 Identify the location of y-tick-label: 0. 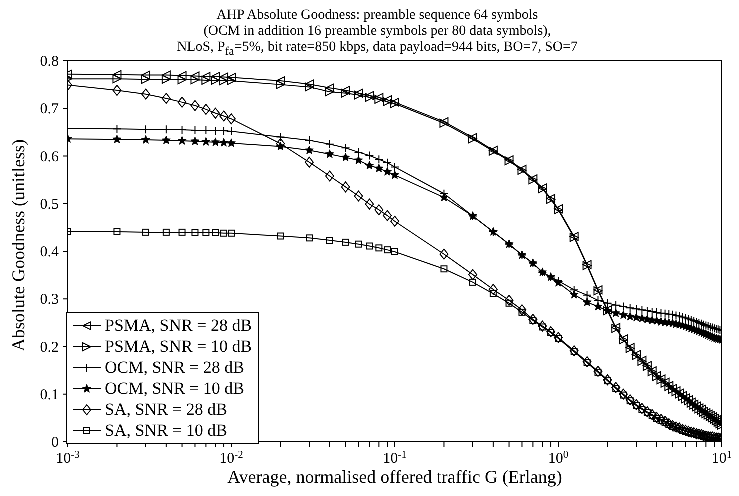
(55, 443).